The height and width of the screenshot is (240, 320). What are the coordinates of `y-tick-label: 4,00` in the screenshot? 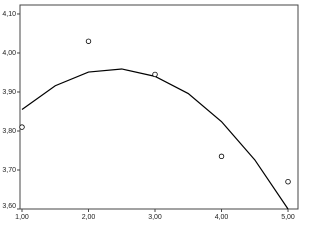 It's located at (9, 53).